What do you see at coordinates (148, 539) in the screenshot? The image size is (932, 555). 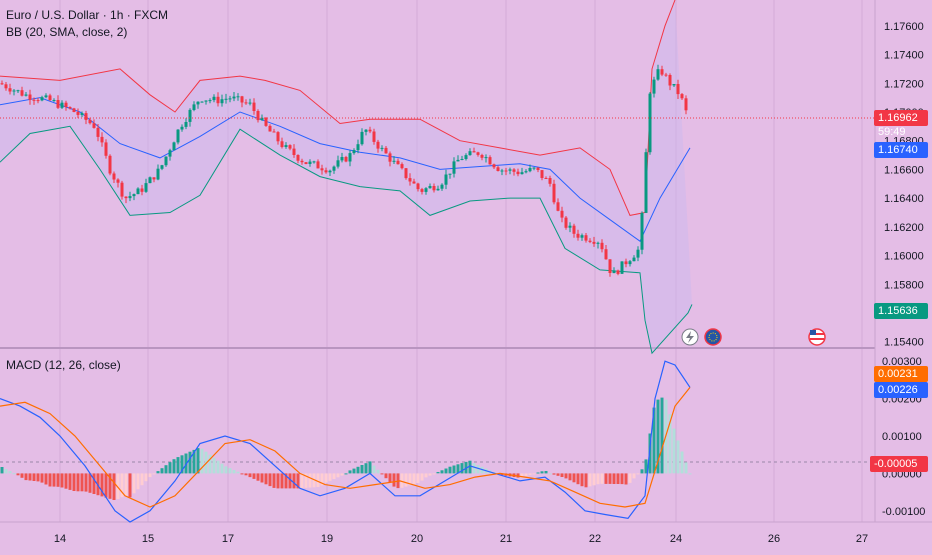 I see `time-tick-label: 15` at bounding box center [148, 539].